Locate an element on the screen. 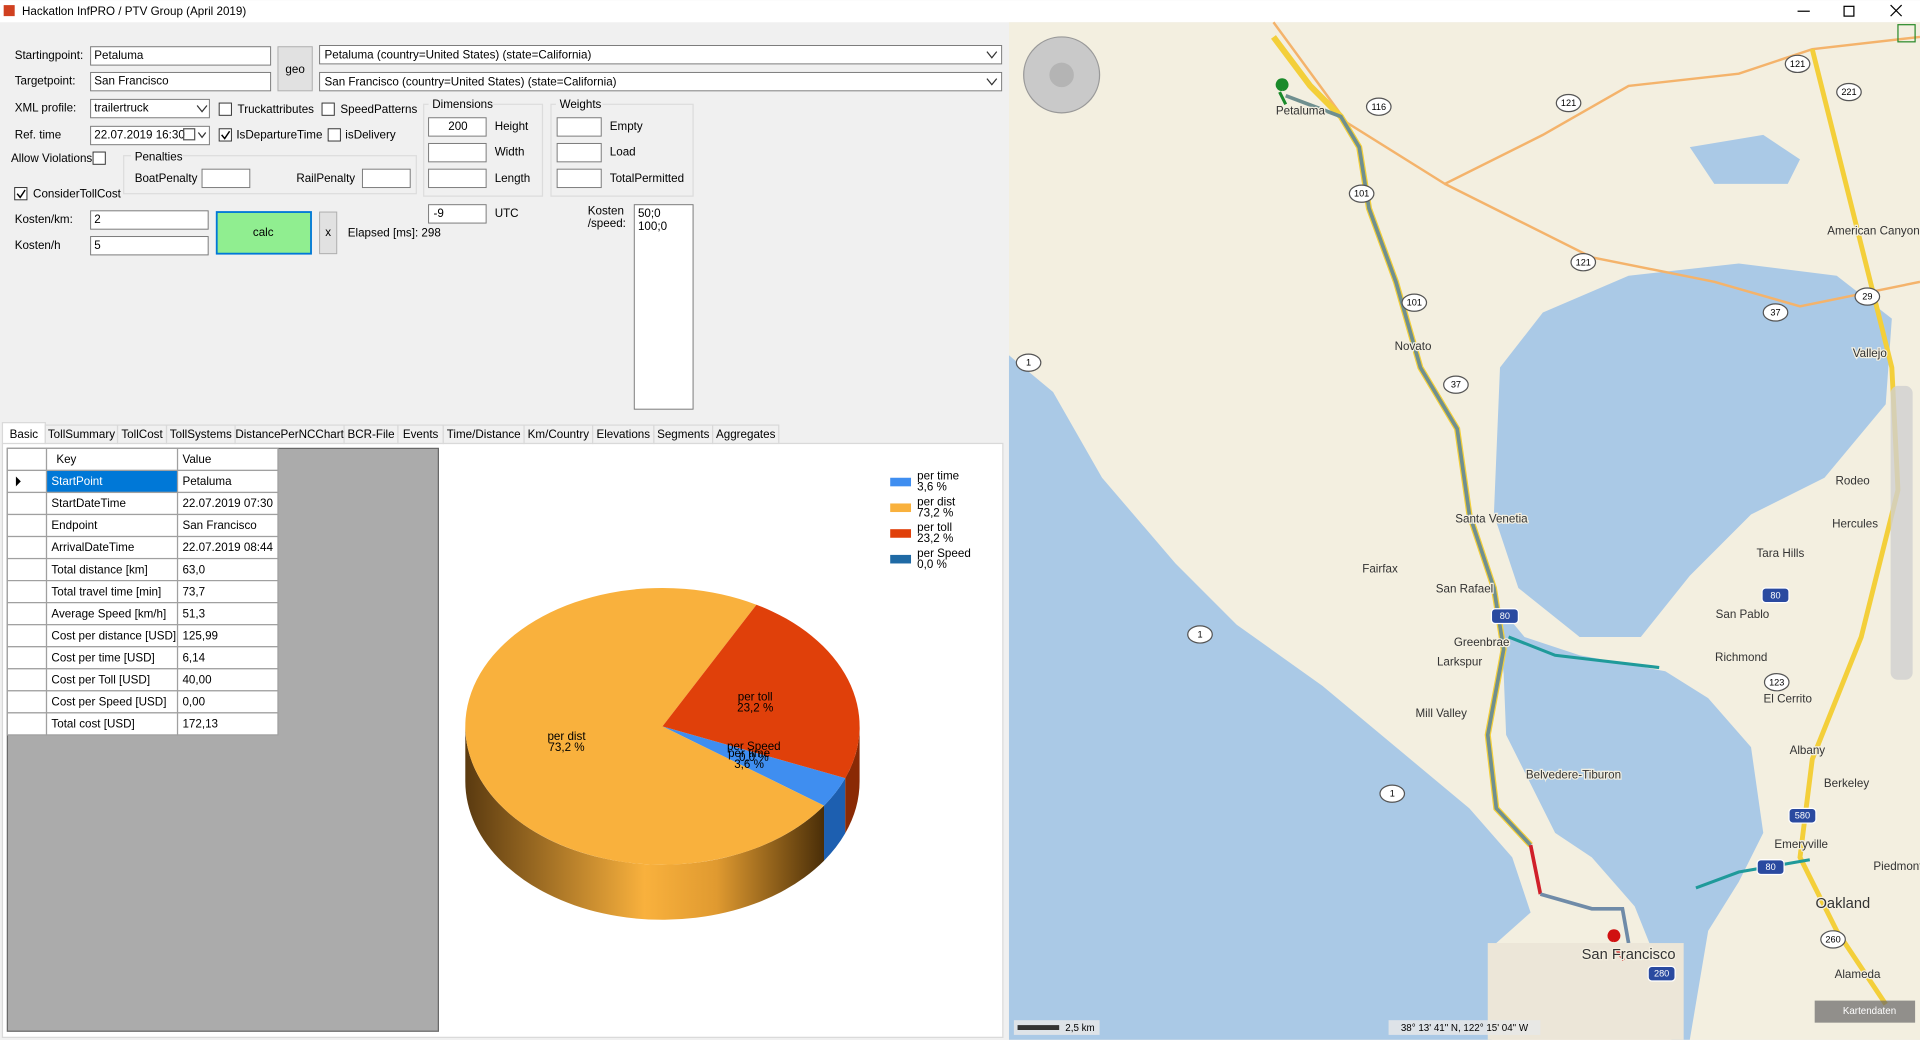  clear-button is located at coordinates (328, 233).